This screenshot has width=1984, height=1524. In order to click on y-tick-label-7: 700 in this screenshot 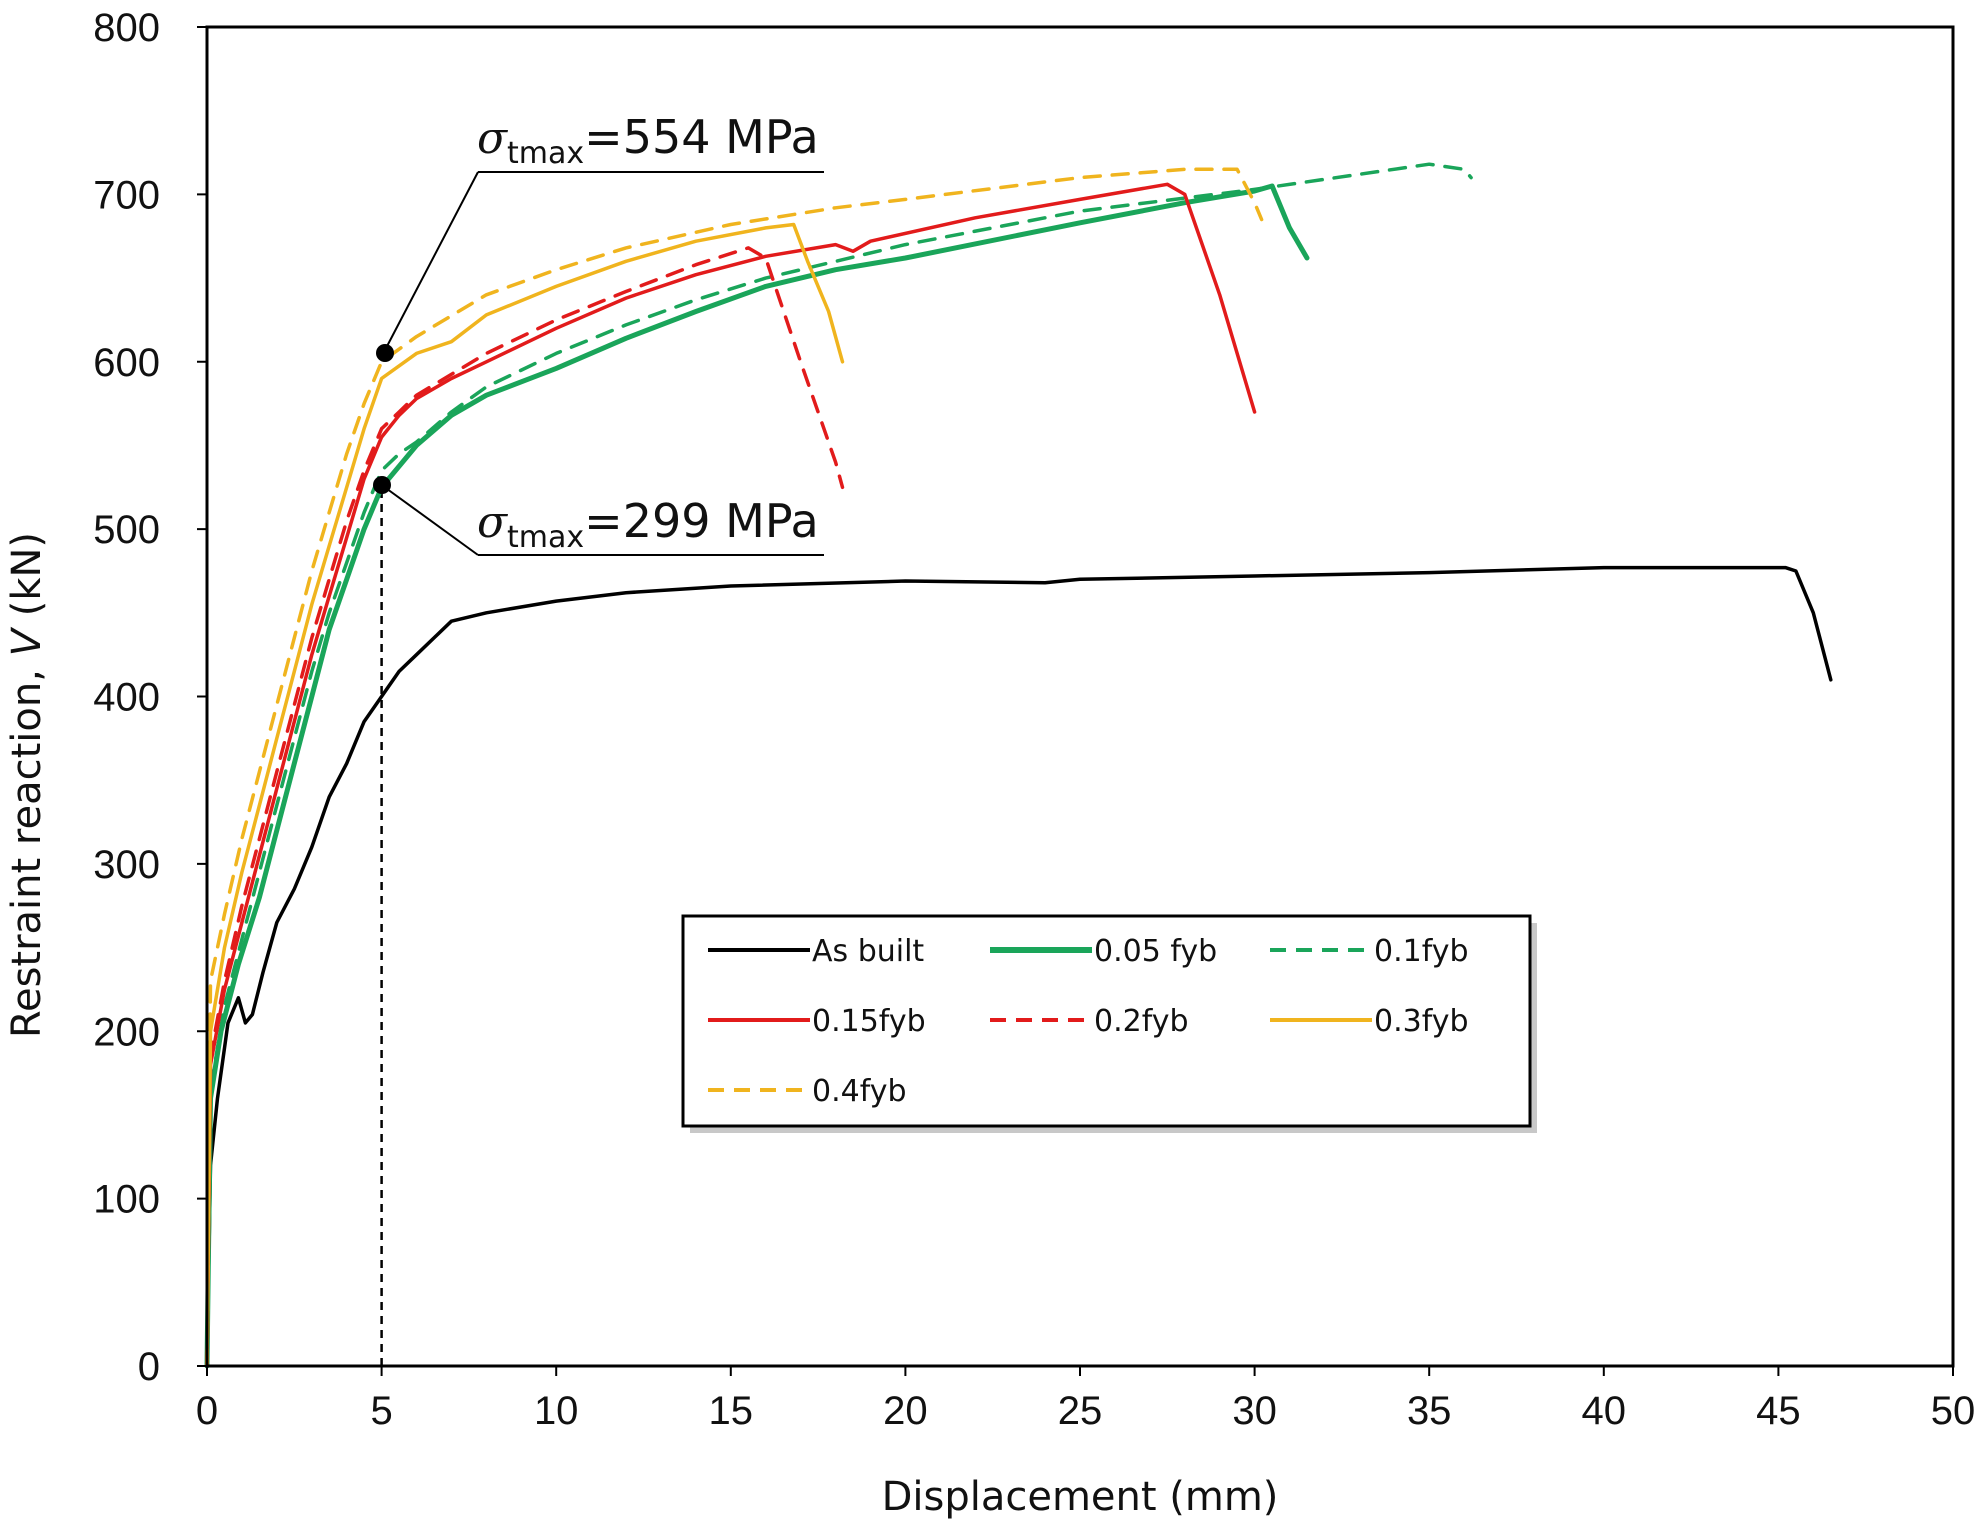, I will do `click(126, 195)`.